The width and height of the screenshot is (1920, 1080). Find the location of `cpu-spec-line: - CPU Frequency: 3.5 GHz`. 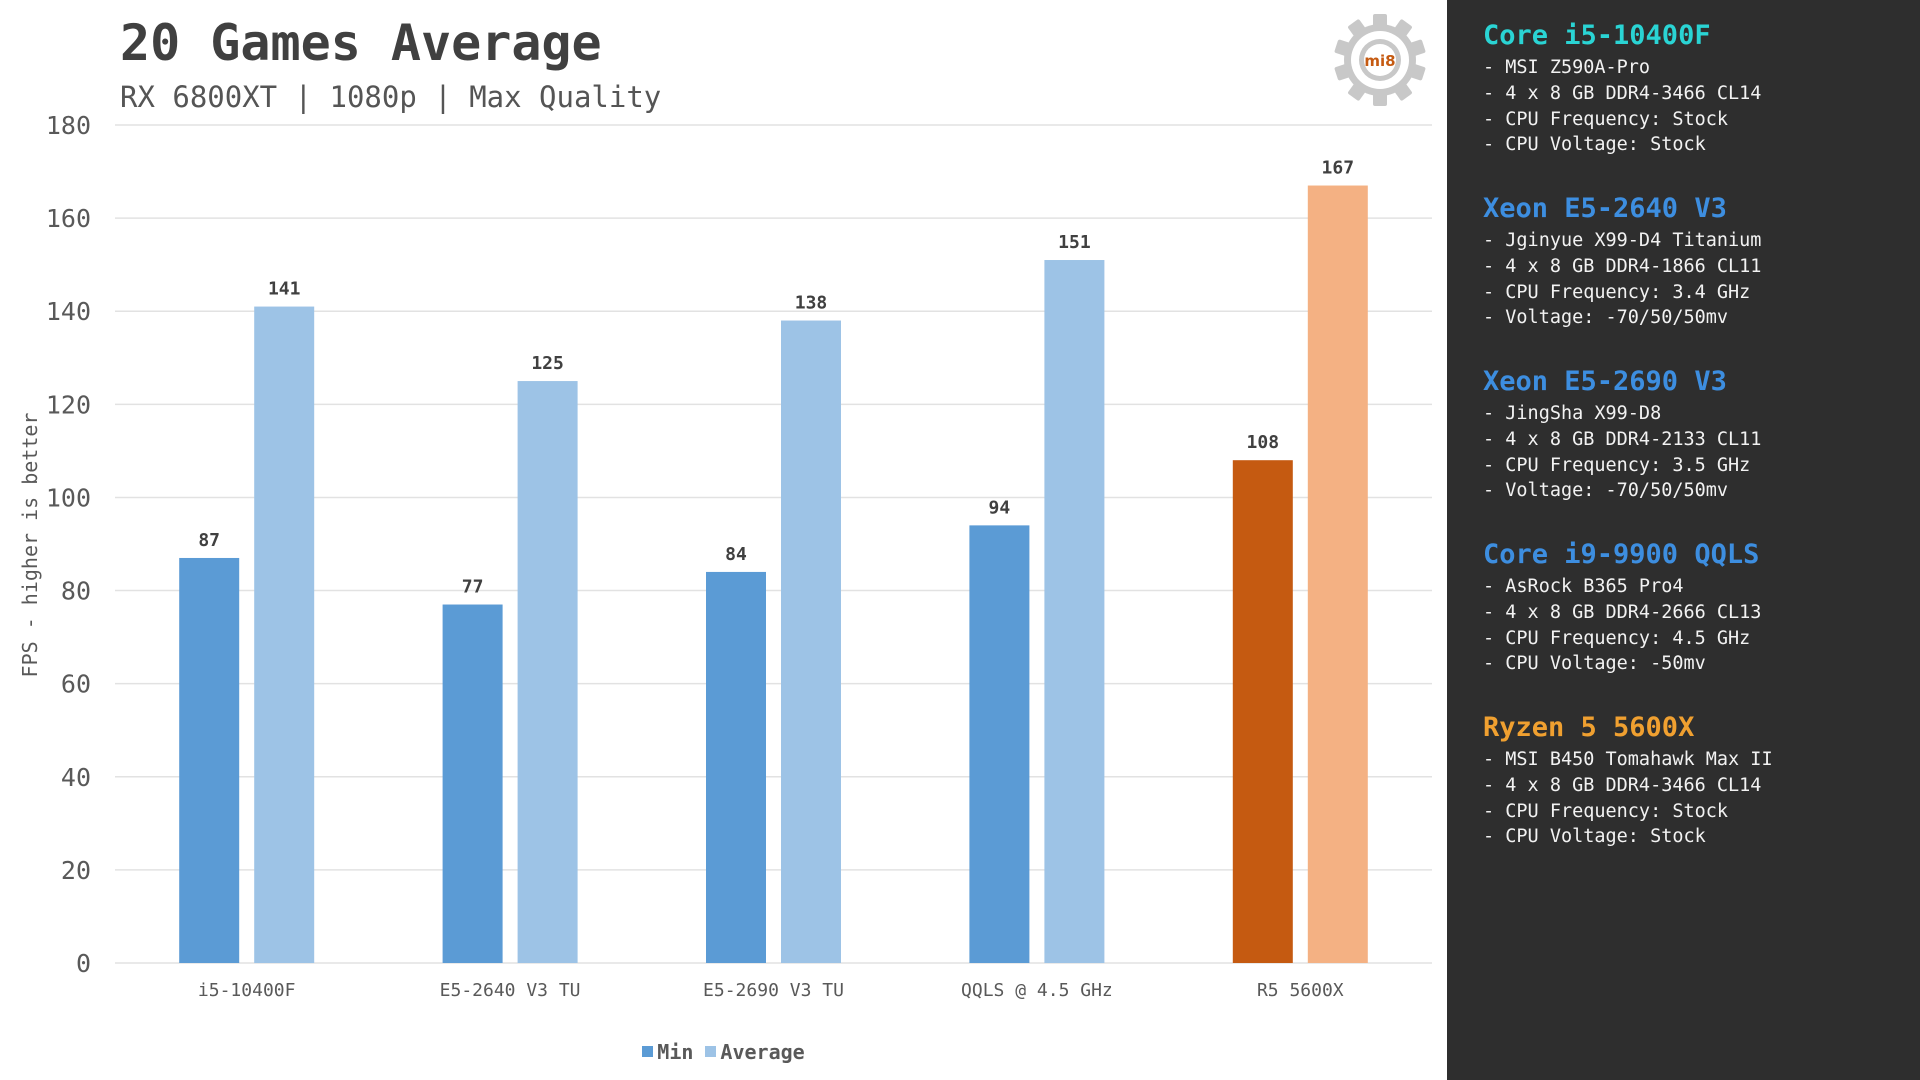

cpu-spec-line: - CPU Frequency: 3.5 GHz is located at coordinates (1617, 465).